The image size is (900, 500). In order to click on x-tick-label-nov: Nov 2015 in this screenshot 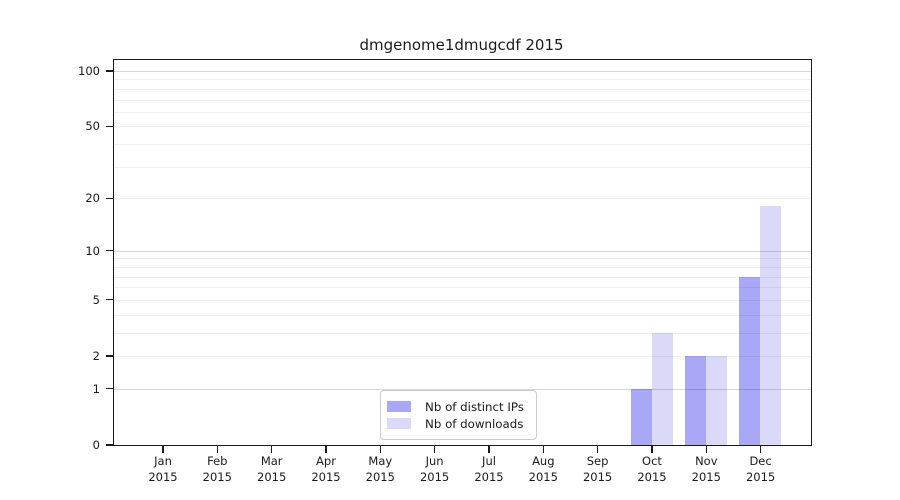, I will do `click(706, 469)`.